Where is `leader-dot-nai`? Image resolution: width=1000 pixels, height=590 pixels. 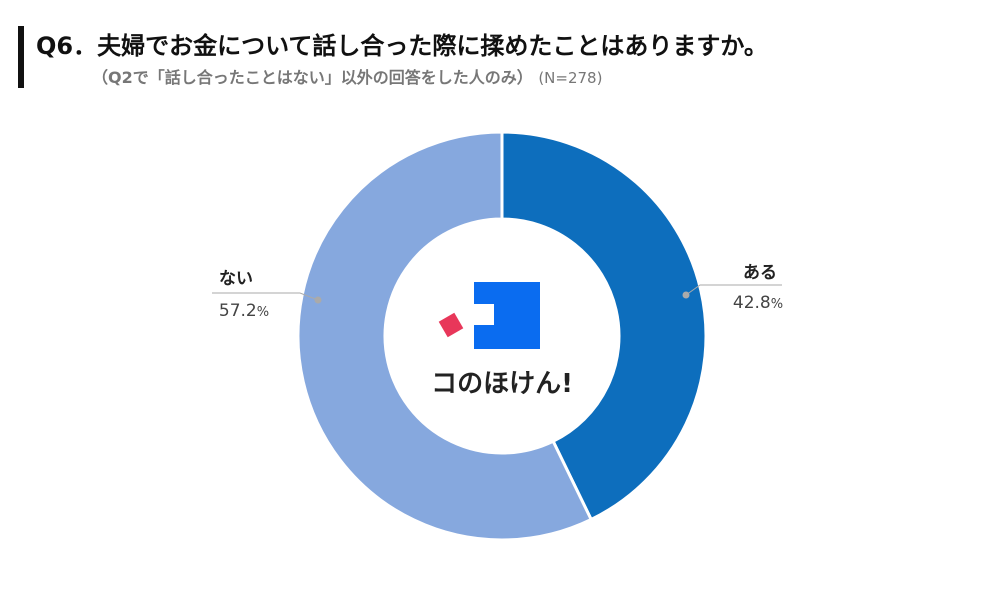
leader-dot-nai is located at coordinates (318, 300).